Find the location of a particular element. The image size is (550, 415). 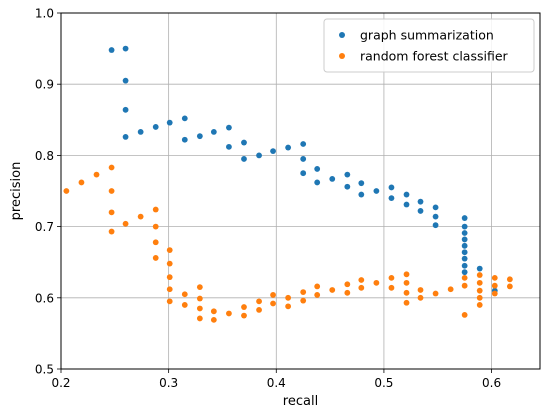

x-tick-label: 0.5 is located at coordinates (383, 383).